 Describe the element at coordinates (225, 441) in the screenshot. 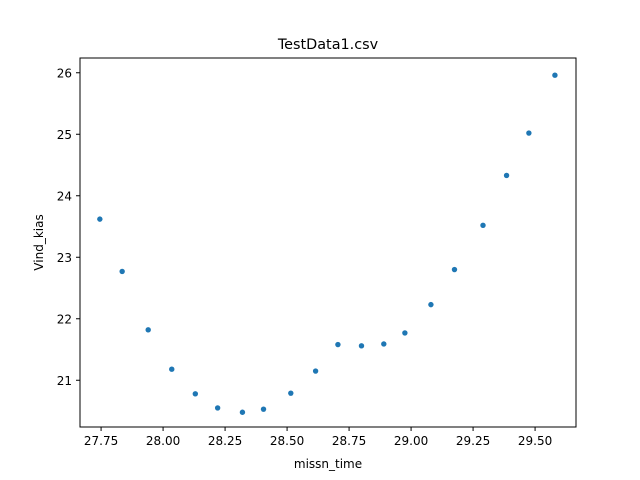

I see `x-tick-label: 28.25` at that location.